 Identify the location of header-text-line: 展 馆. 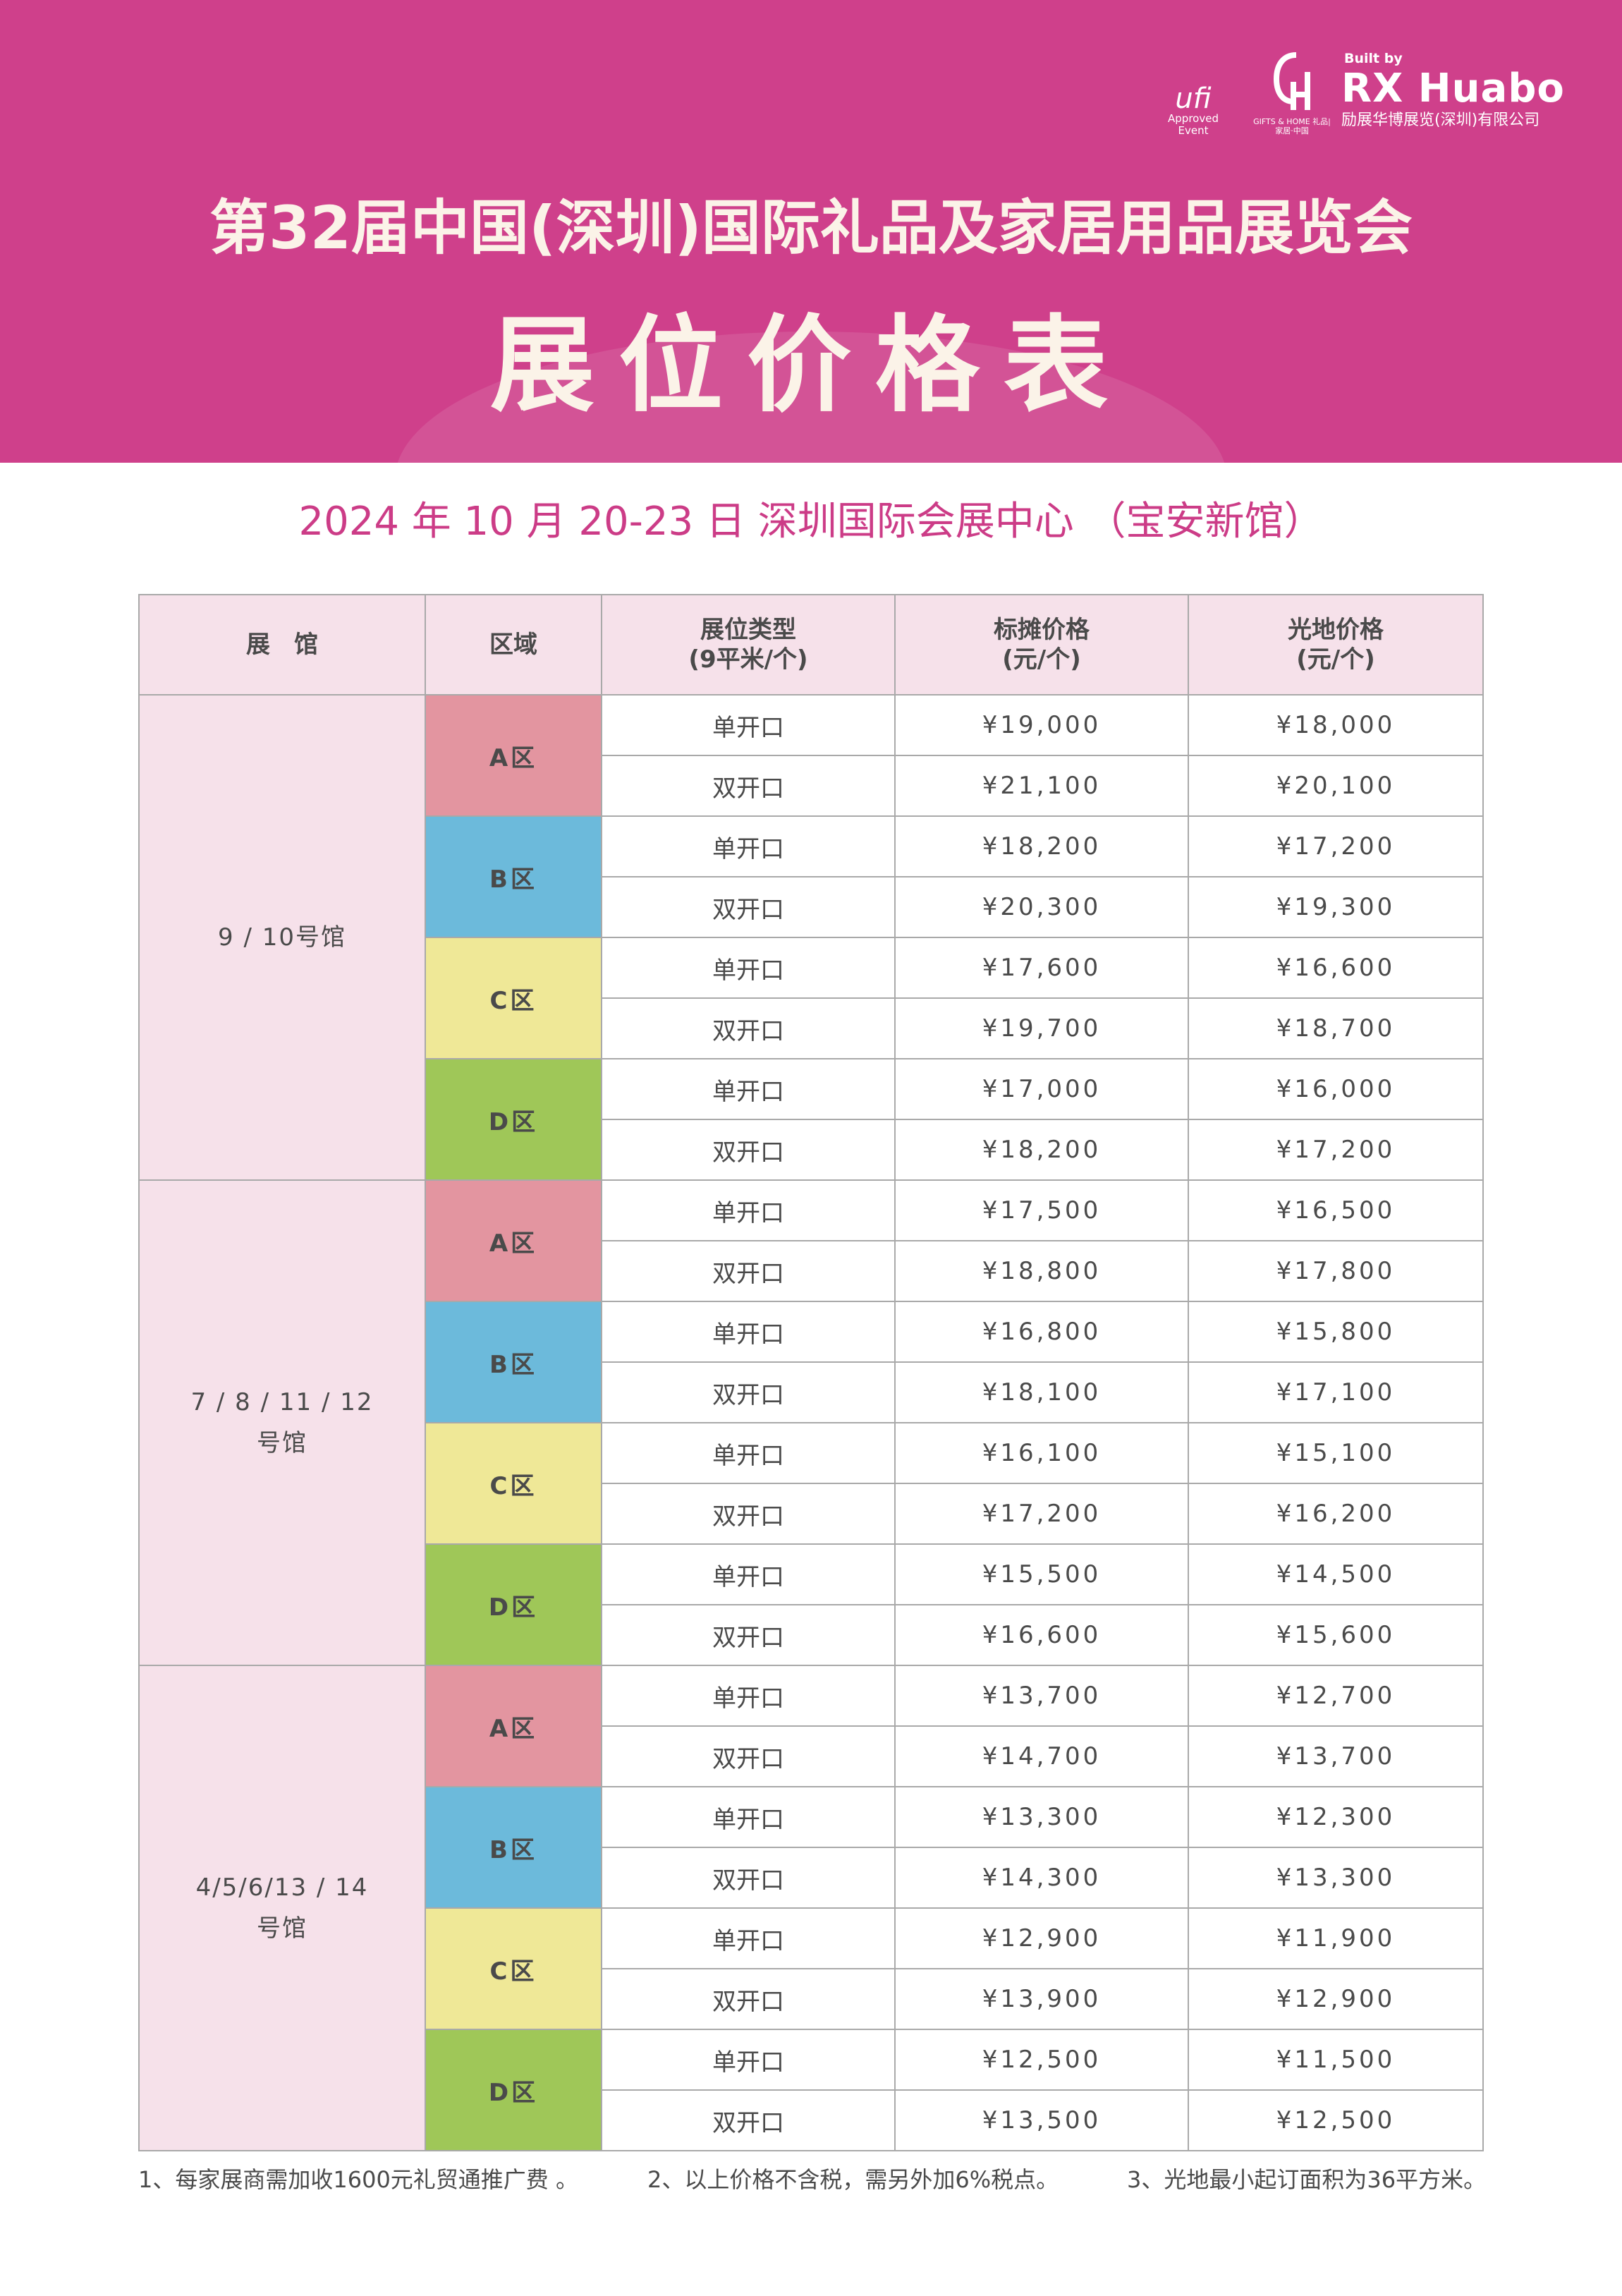
(282, 645).